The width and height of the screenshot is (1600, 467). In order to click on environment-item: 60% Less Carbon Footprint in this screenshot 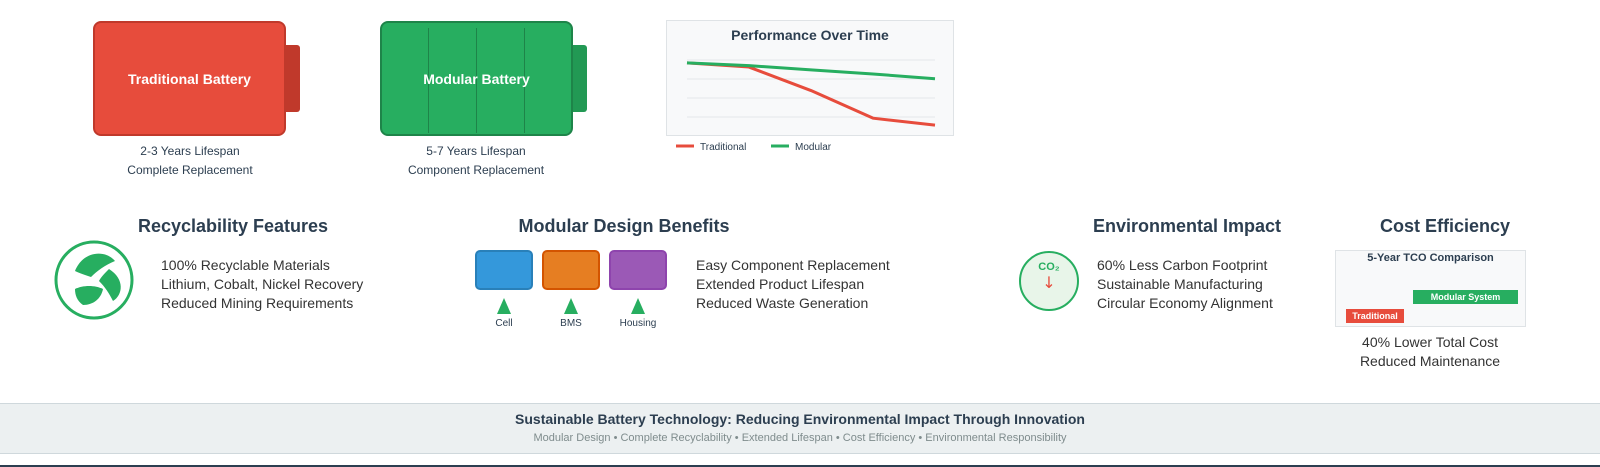, I will do `click(1182, 265)`.